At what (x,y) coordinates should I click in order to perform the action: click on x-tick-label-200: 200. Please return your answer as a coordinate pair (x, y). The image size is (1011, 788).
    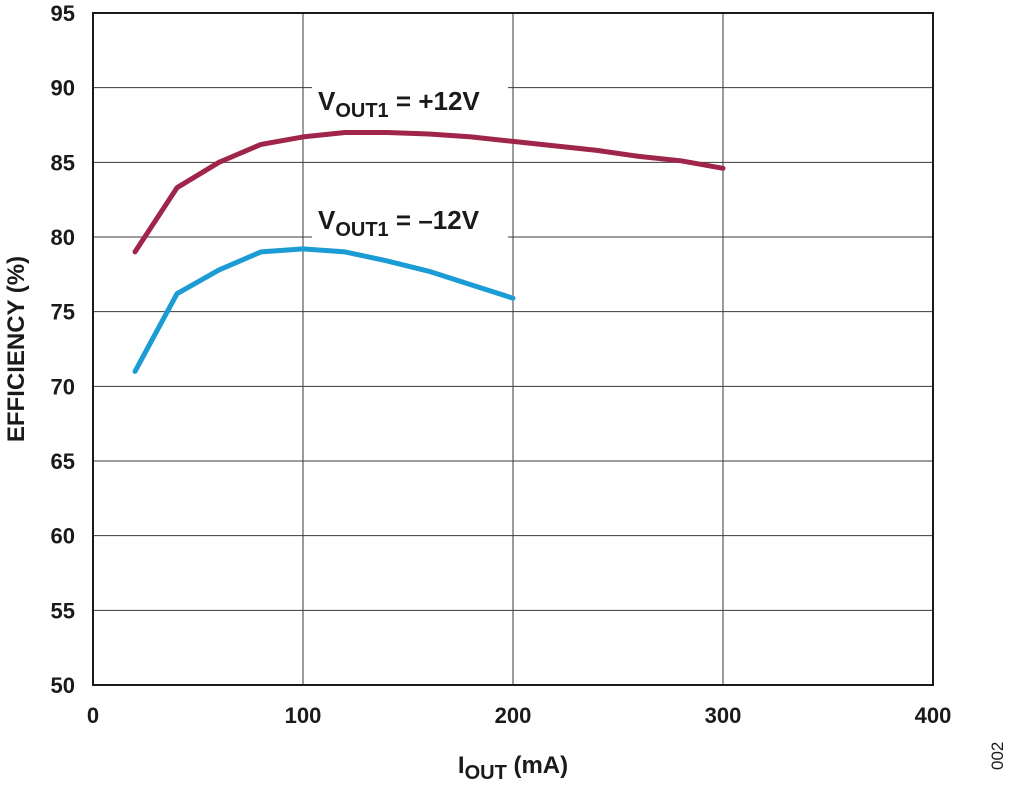
    Looking at the image, I should click on (513, 715).